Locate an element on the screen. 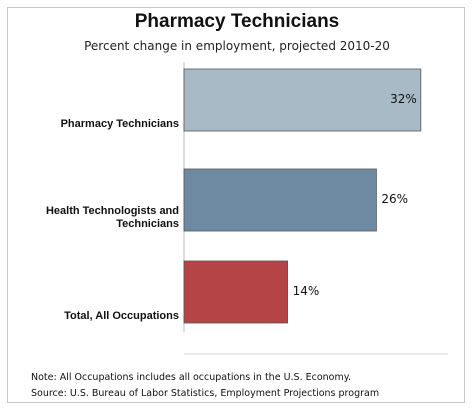 This screenshot has height=412, width=474. category-label: Pharmacy Technicians is located at coordinates (120, 124).